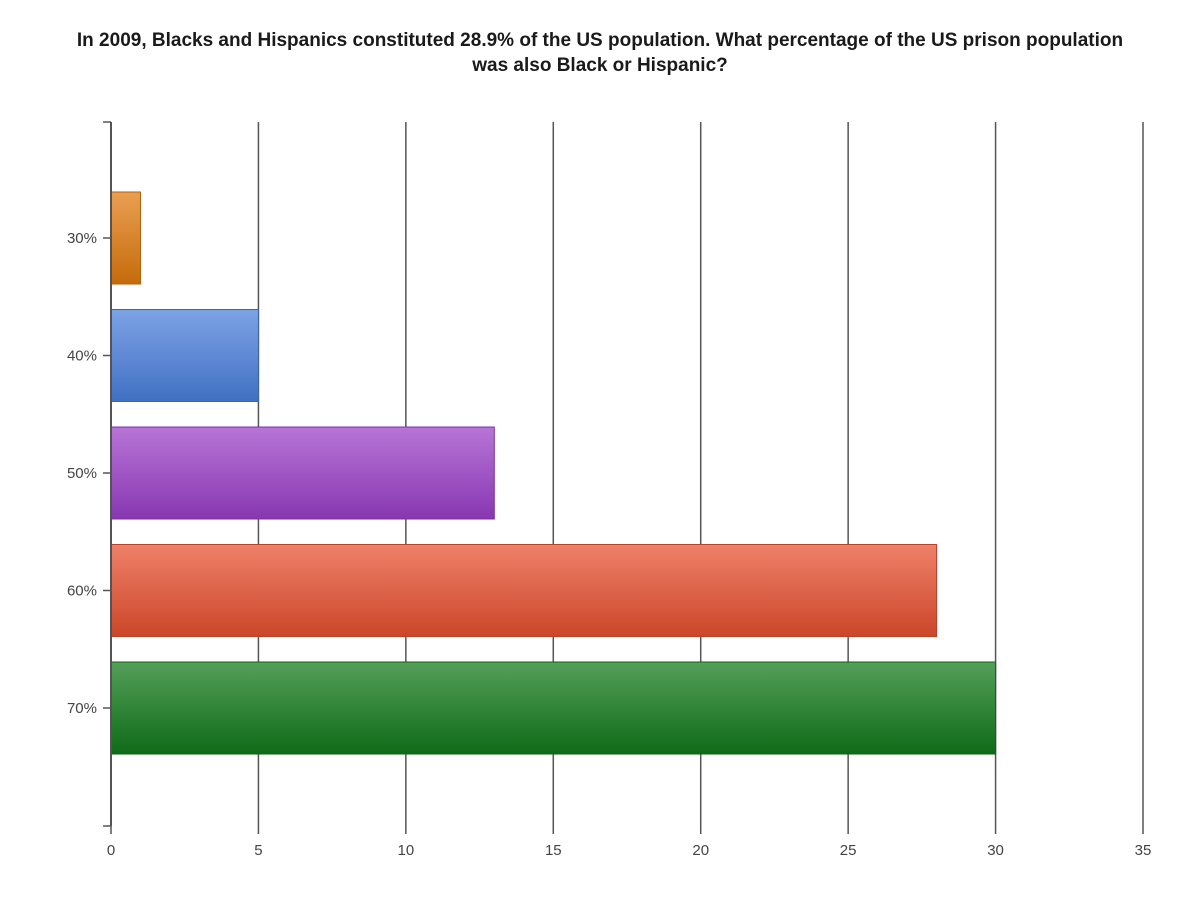 The image size is (1200, 902). Describe the element at coordinates (995, 850) in the screenshot. I see `x-tick-label: 30` at that location.